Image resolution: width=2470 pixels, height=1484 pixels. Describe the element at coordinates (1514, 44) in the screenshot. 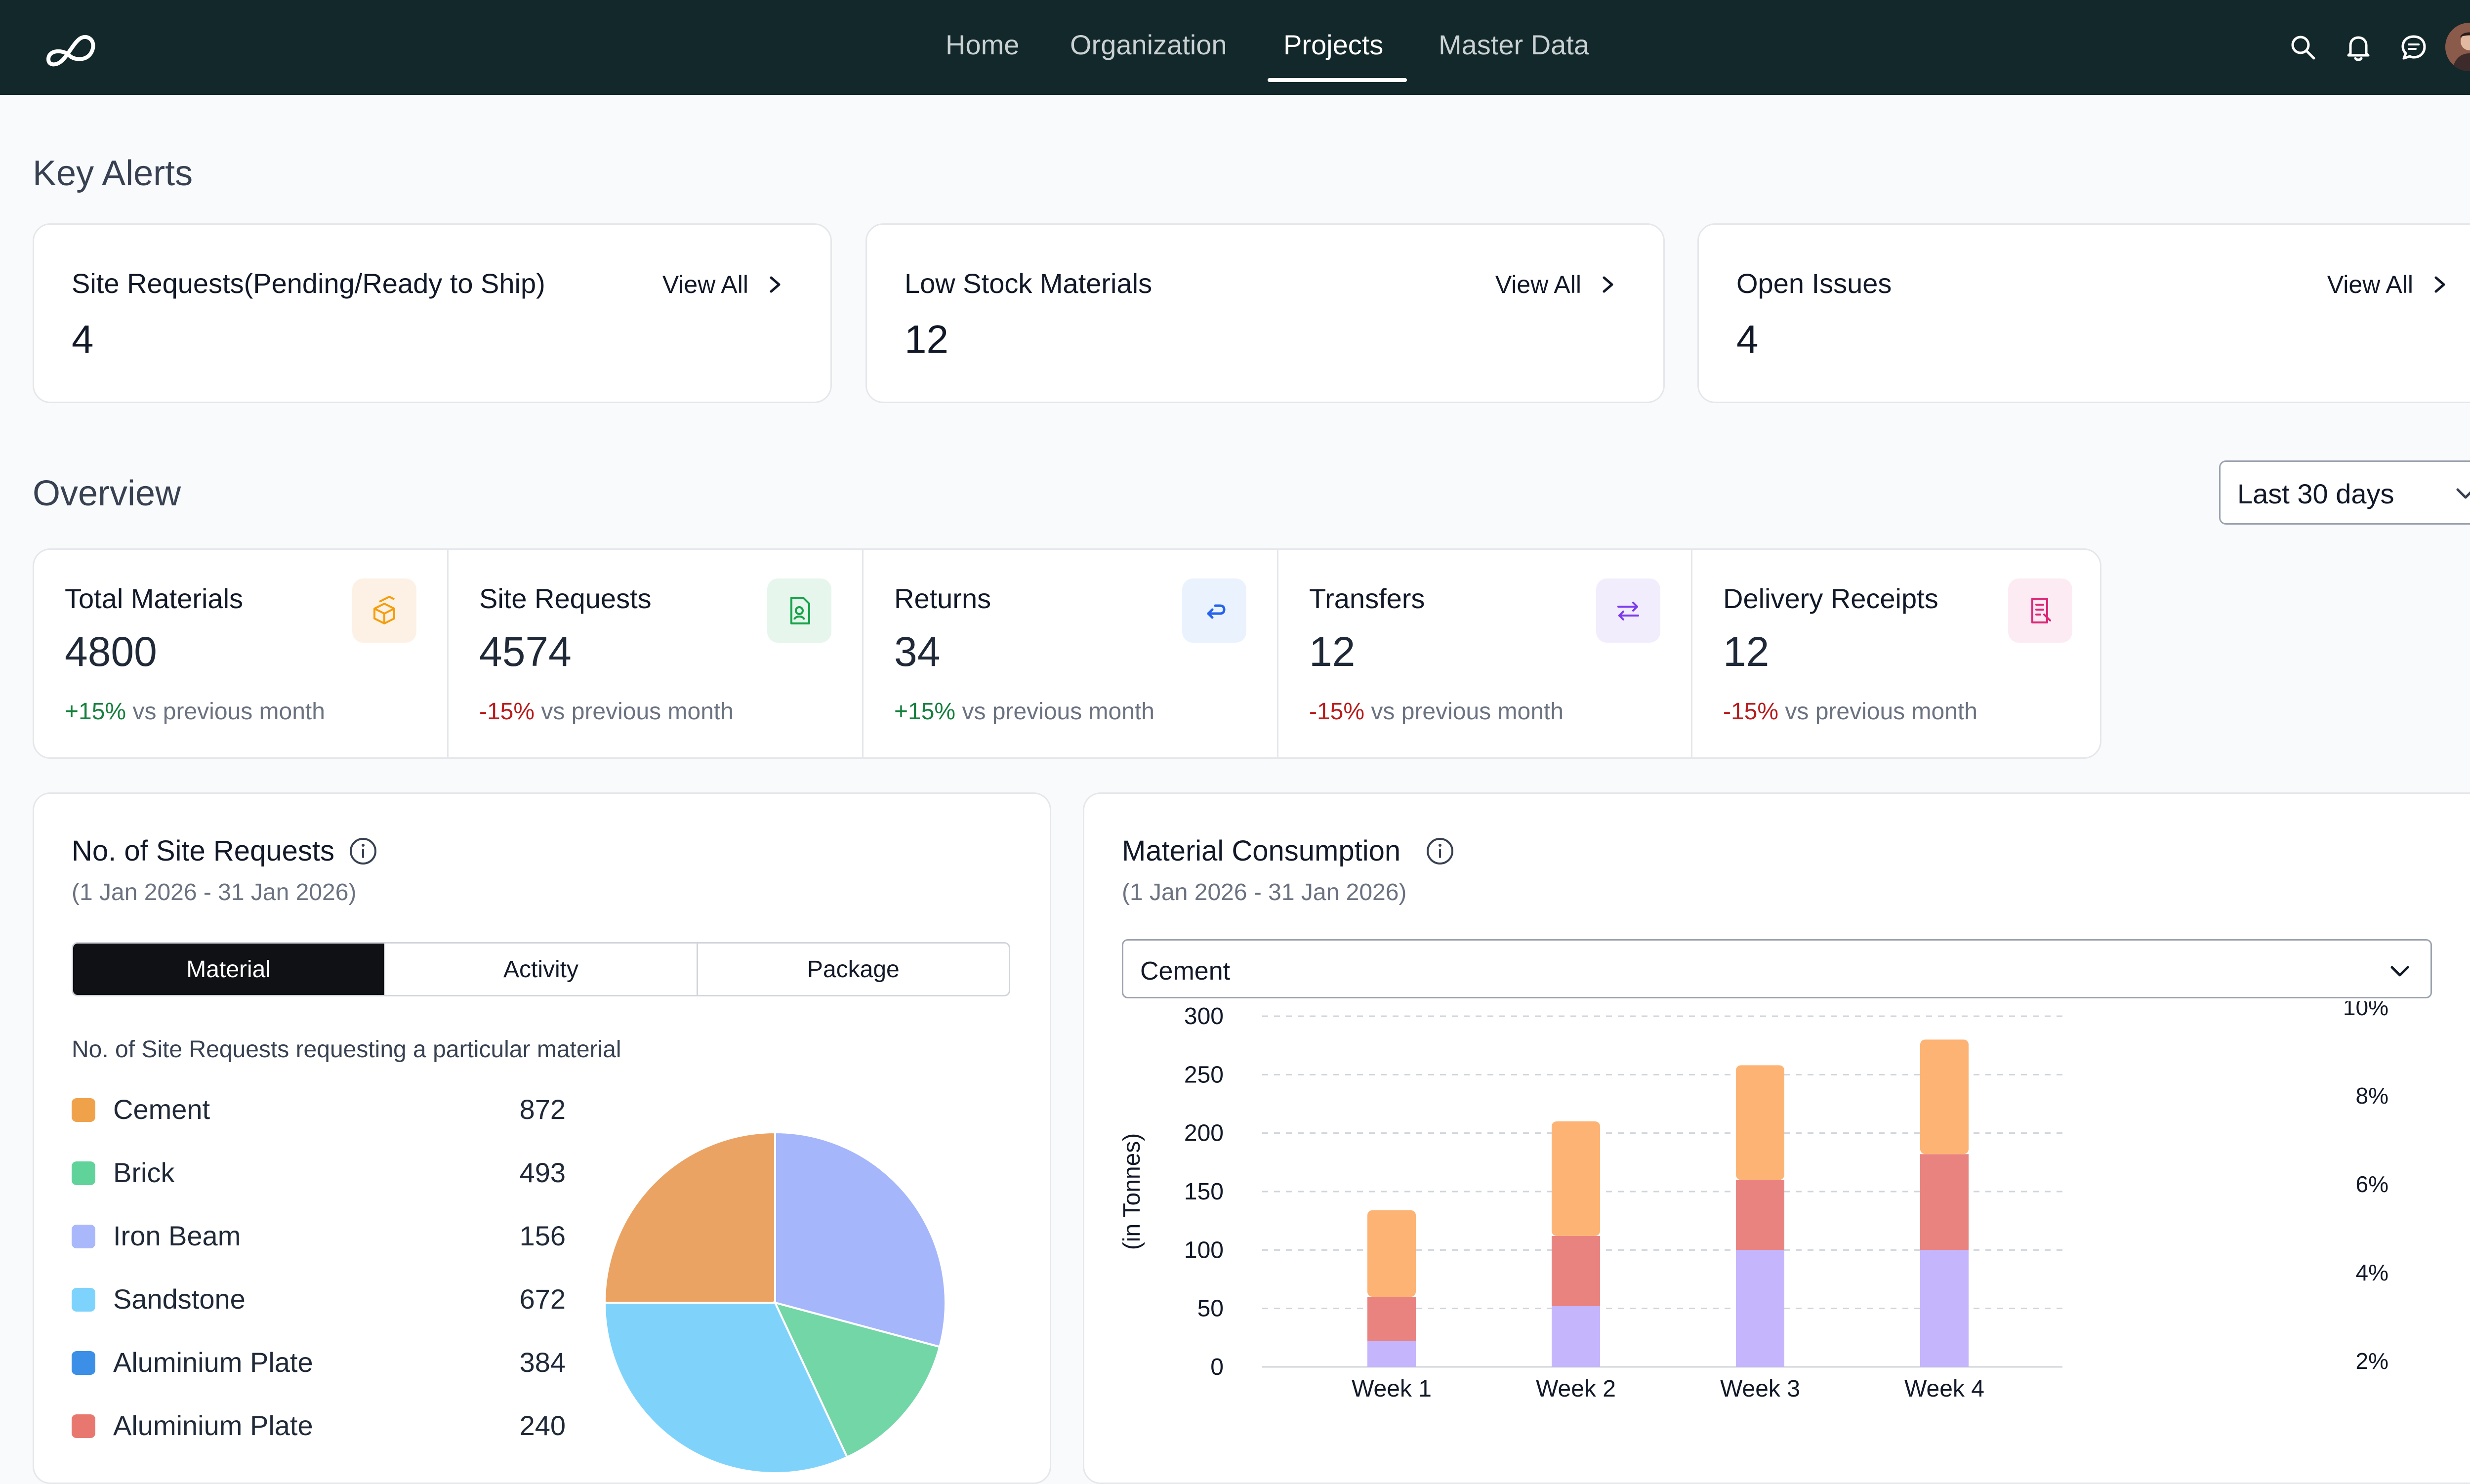

I see `nav-master-data: Master Data` at that location.